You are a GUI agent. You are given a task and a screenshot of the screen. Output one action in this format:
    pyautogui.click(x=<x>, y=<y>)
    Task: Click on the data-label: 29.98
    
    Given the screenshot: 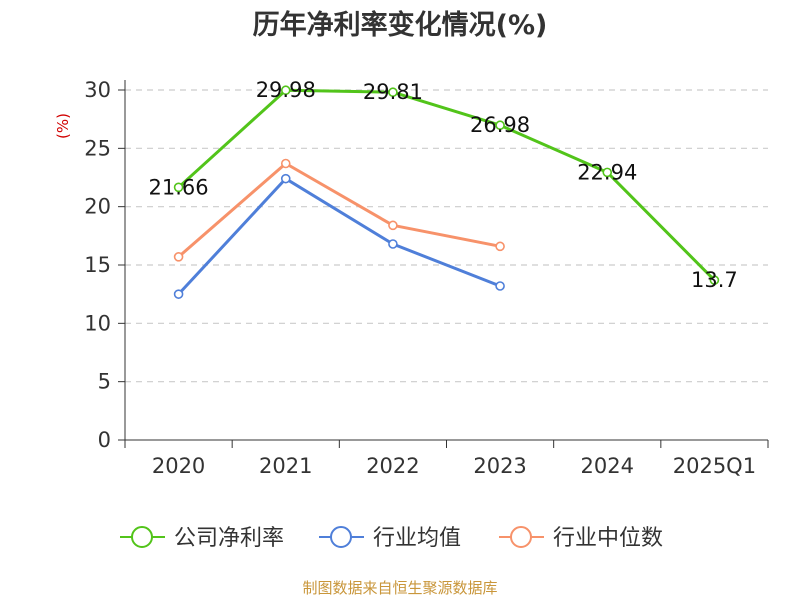 What is the action you would take?
    pyautogui.click(x=286, y=90)
    